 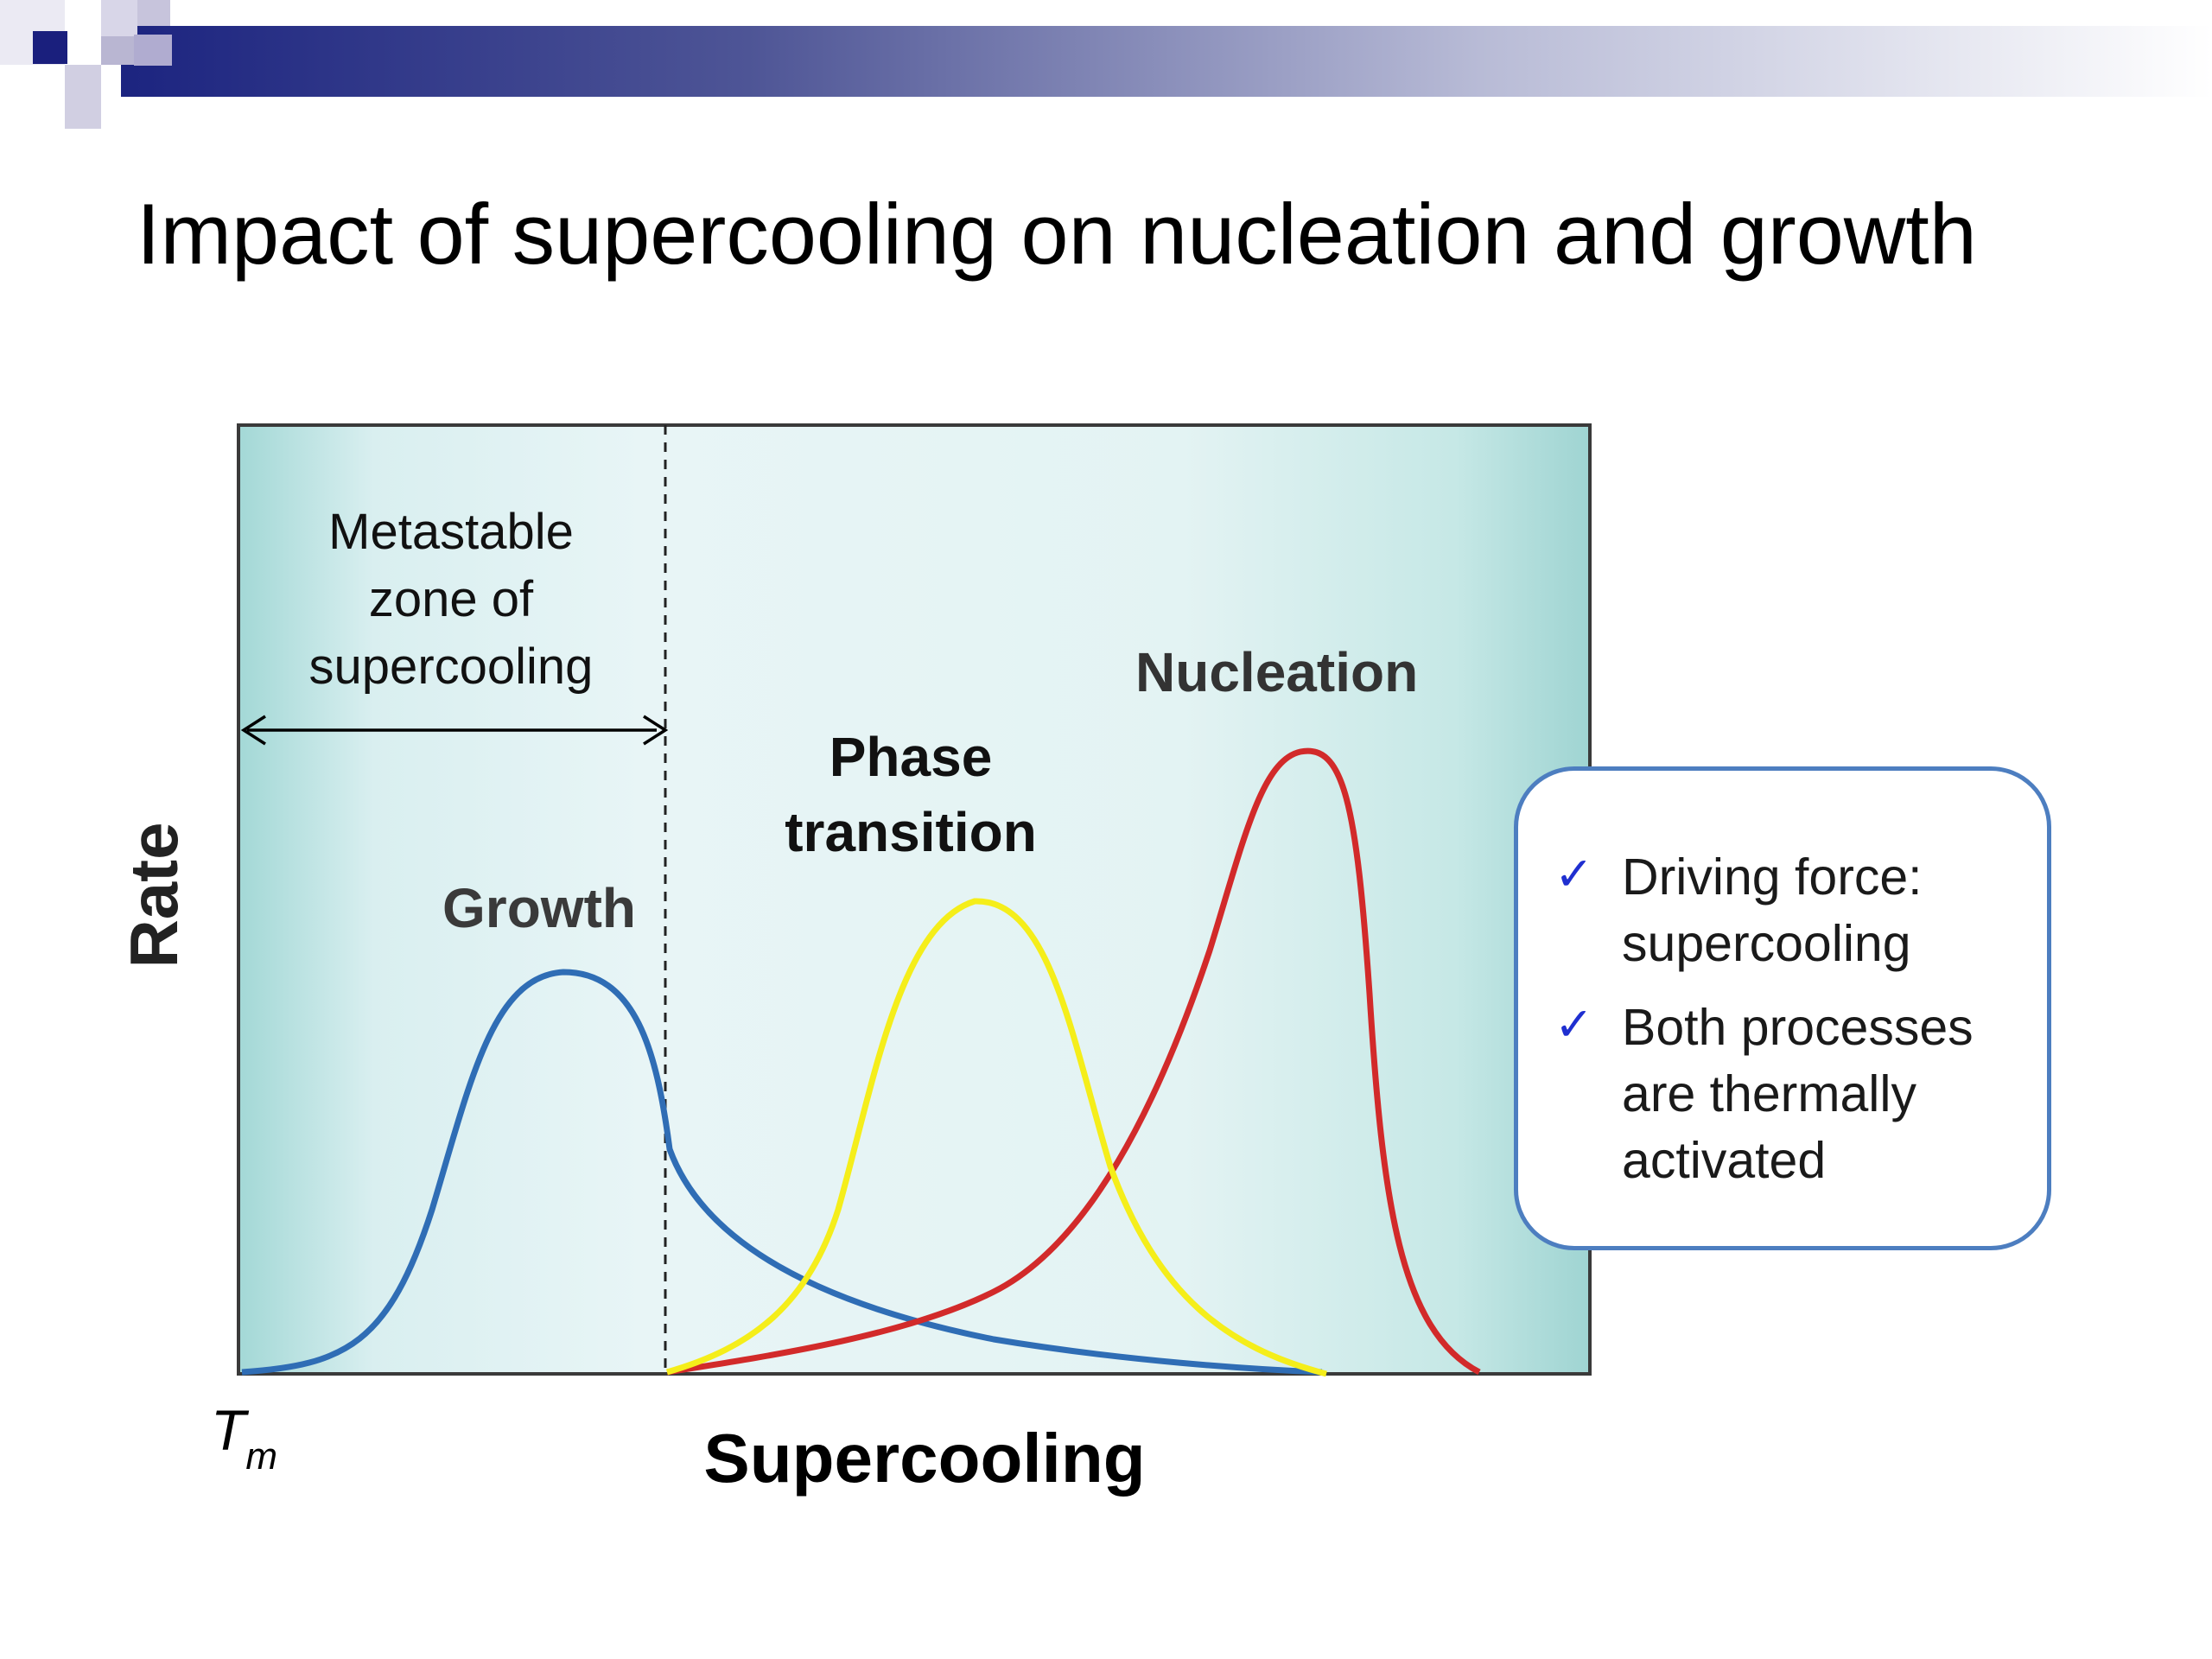 I want to click on header-decoration, so click(x=1106, y=64).